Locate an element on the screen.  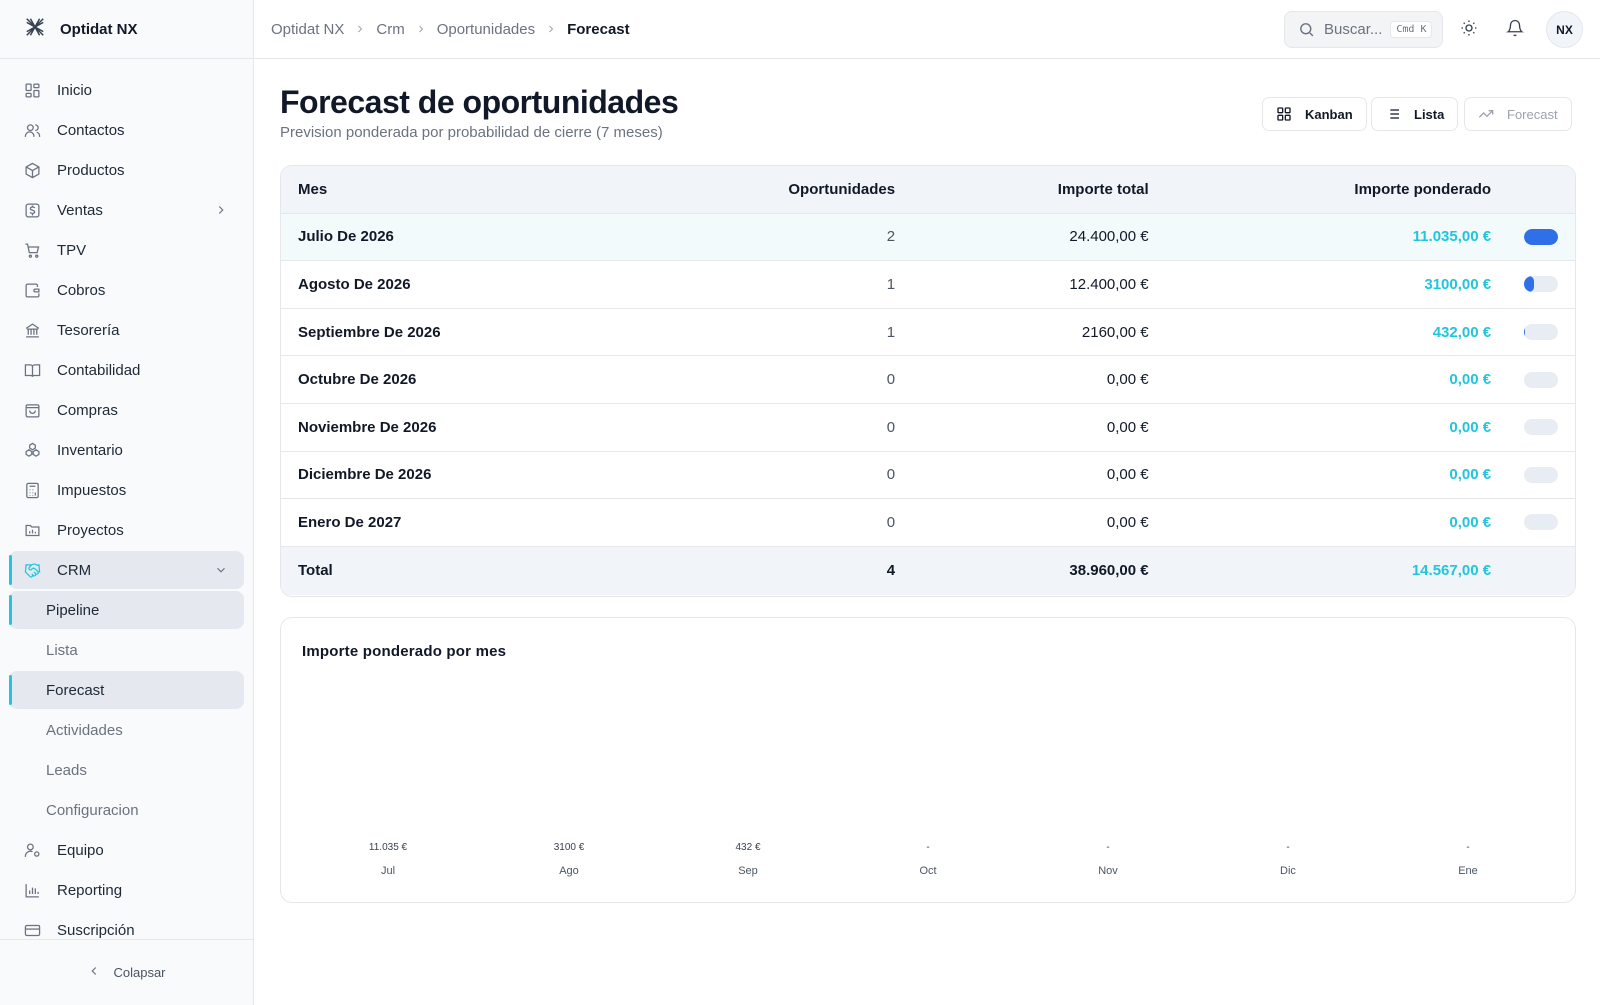
logo-icon is located at coordinates (35, 29).